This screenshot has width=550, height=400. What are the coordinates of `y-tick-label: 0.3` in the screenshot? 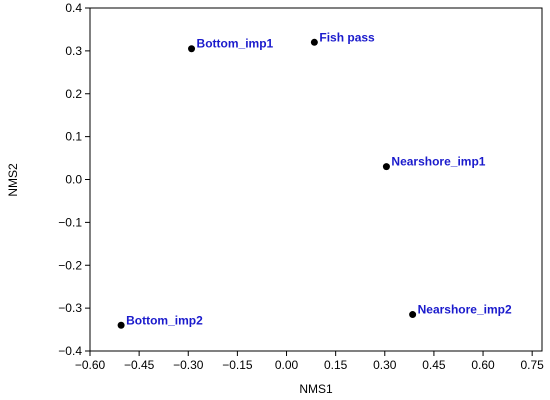 It's located at (73, 51).